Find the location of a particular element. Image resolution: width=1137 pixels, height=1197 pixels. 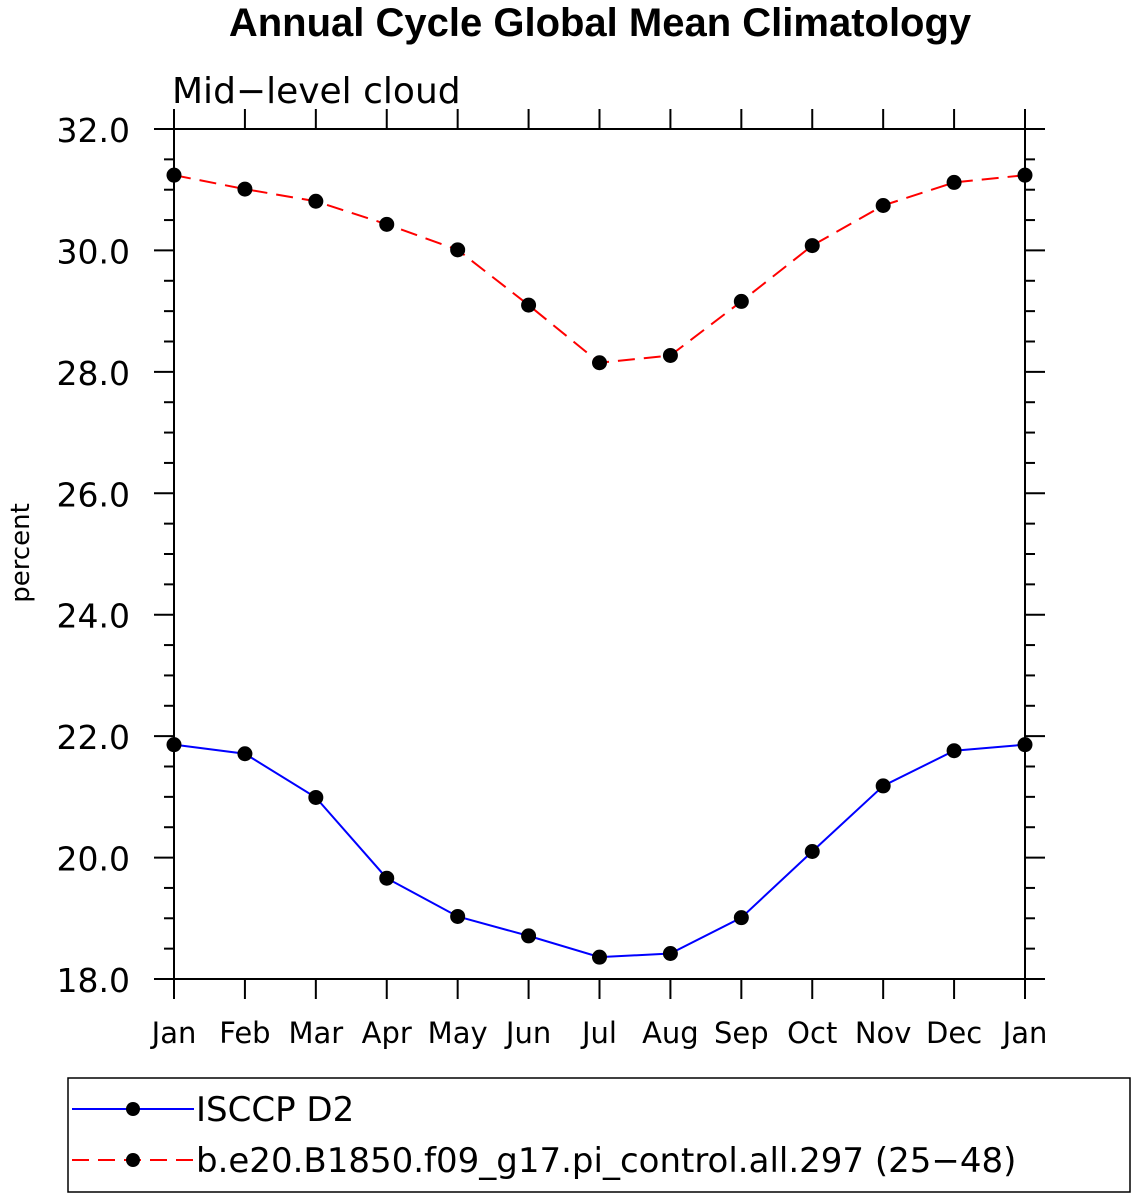

y-tick-labels: 18.0 20.0 22.0 24.0 26.0 28.0 30.0 32.0 is located at coordinates (93, 555).